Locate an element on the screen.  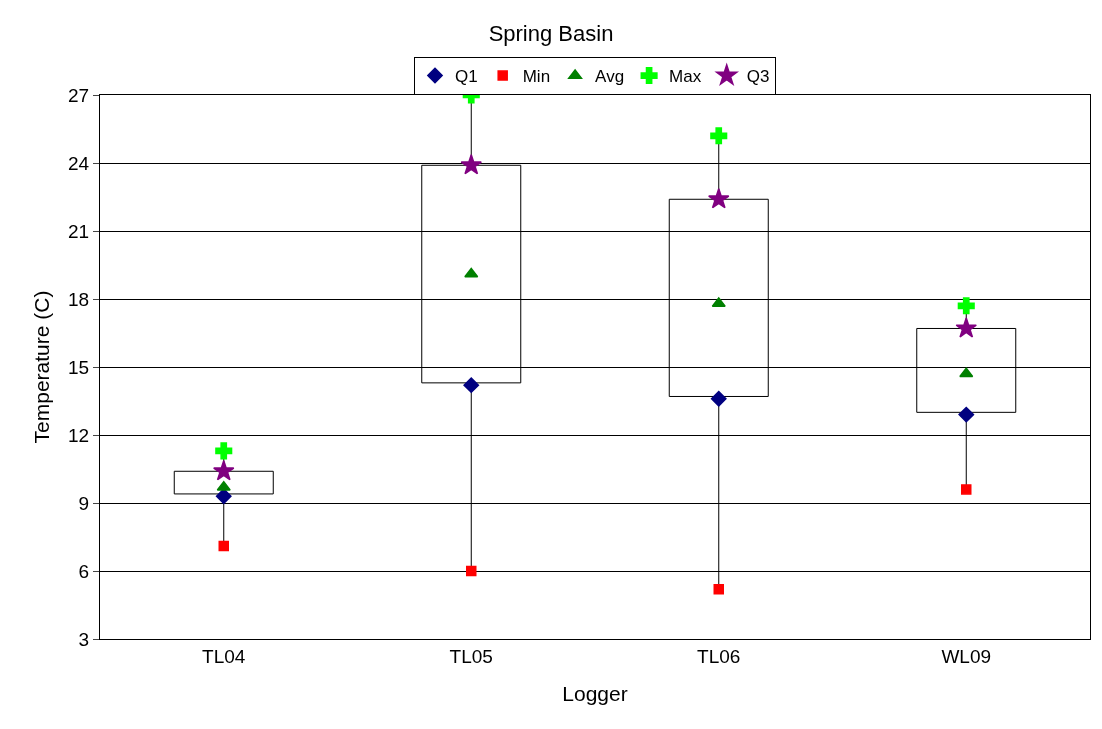
y-tick-label: 21 is located at coordinates (79, 231).